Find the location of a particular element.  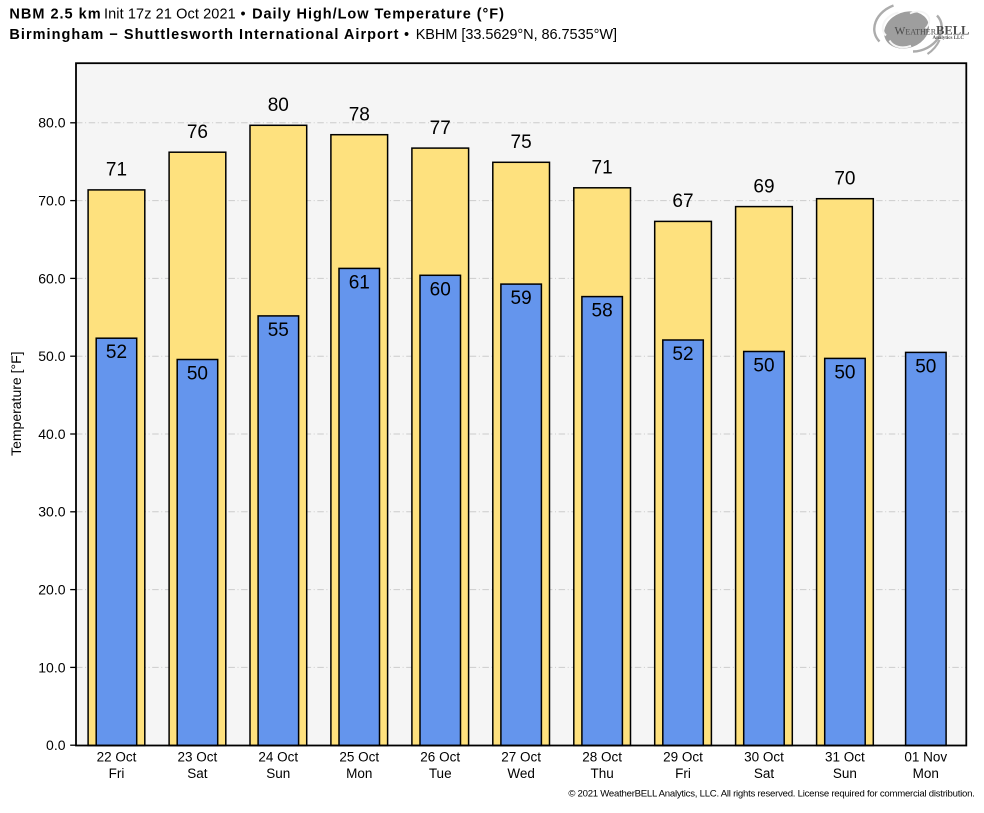

svg-text: 31 Oct is located at coordinates (845, 756).